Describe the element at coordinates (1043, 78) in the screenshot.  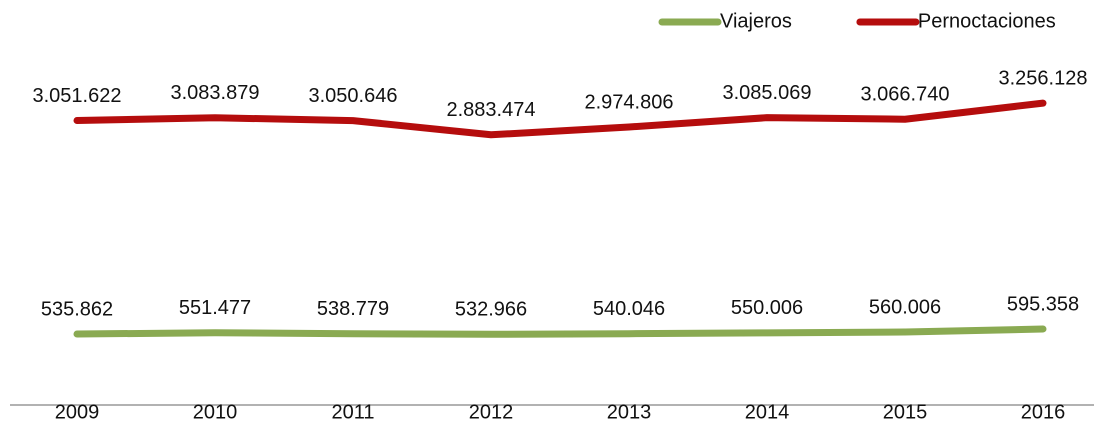
I see `data-label: 3.256.128` at that location.